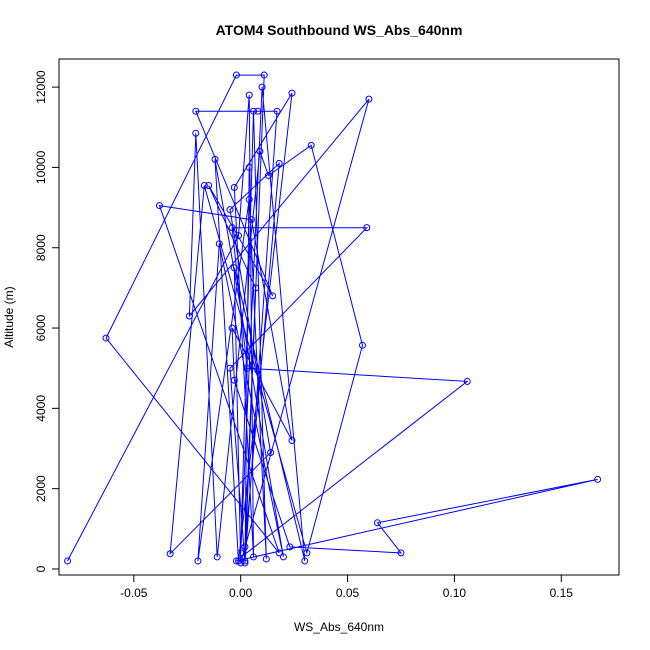  What do you see at coordinates (41, 327) in the screenshot?
I see `y-tick-label: 6000` at bounding box center [41, 327].